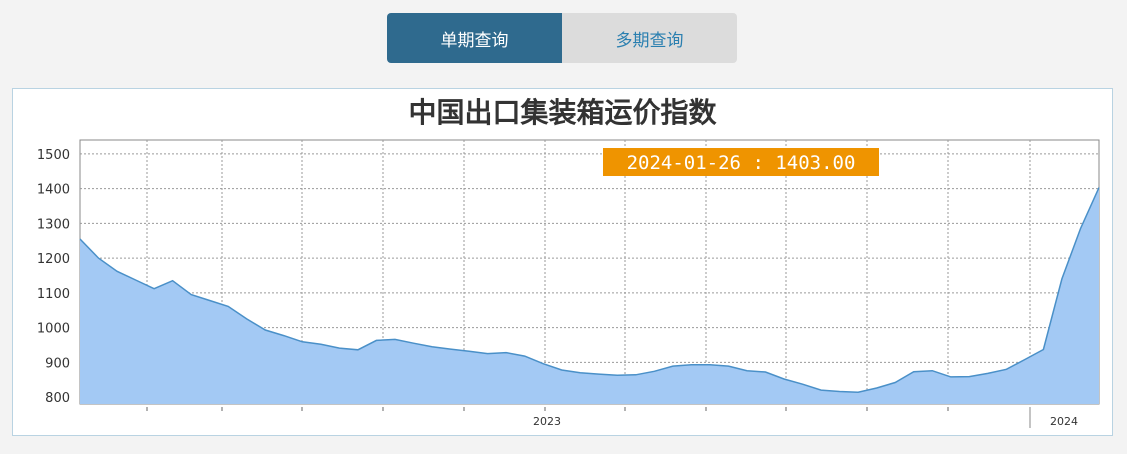 The image size is (1127, 454). I want to click on chart-title: 中国出口集装箱运价指数, so click(562, 112).